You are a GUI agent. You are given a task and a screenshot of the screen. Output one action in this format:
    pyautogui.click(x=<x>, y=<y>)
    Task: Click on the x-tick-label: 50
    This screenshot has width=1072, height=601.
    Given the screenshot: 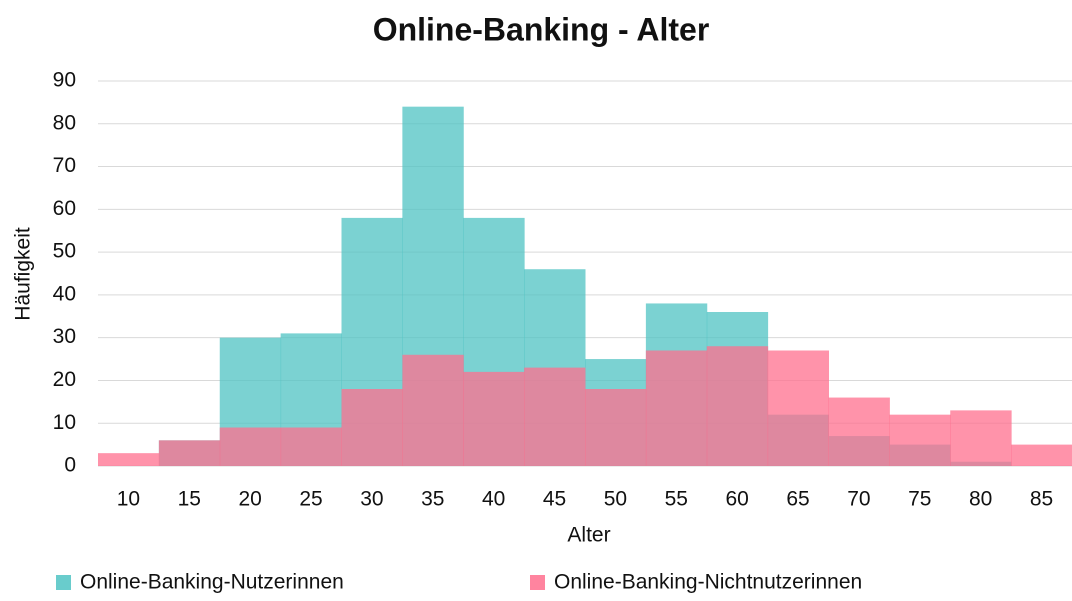 What is the action you would take?
    pyautogui.click(x=615, y=499)
    